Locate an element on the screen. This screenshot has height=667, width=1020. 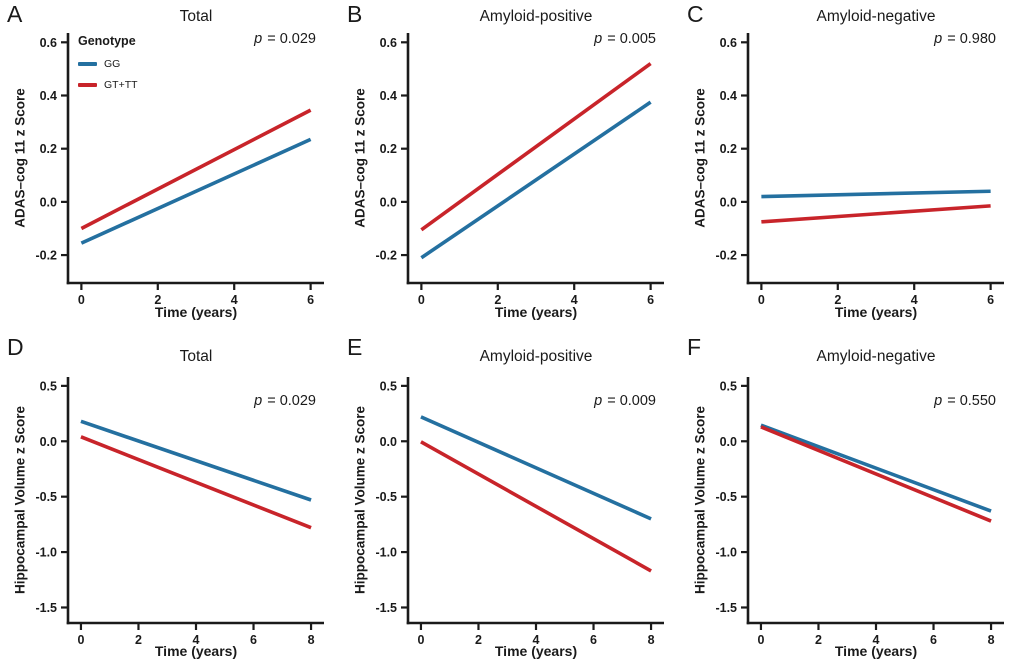
p-value-text: = 0.550 is located at coordinates (969, 401).